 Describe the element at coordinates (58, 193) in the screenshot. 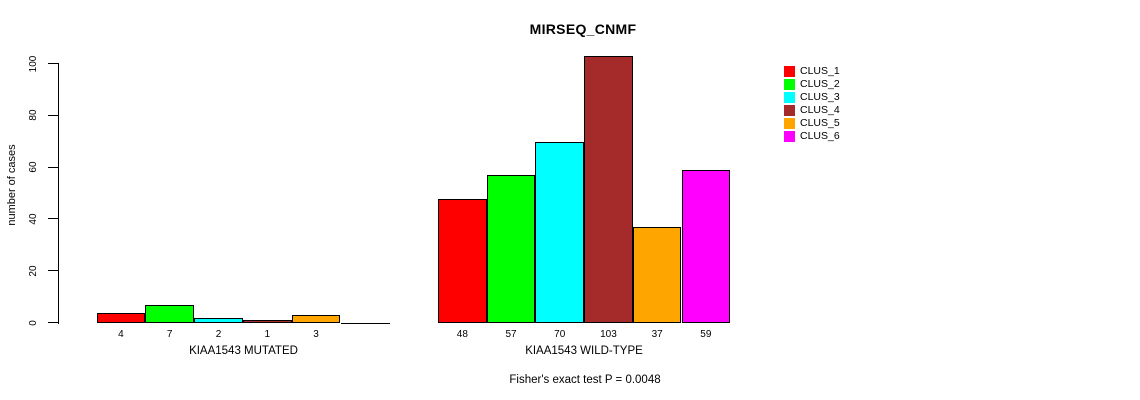

I see `y-axis-line` at that location.